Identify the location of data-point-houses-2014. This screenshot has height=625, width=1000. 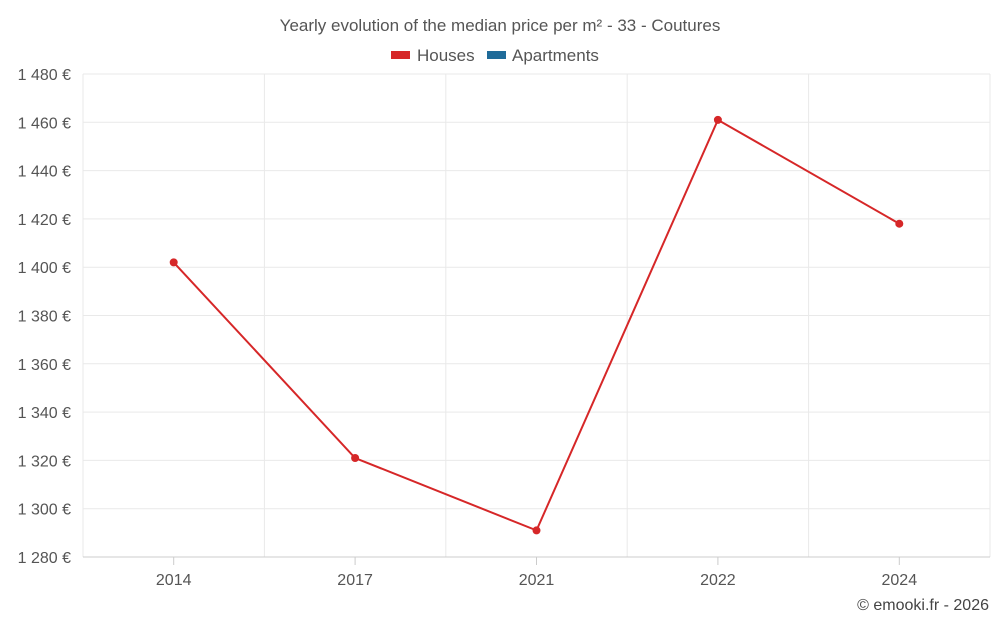
(173, 262).